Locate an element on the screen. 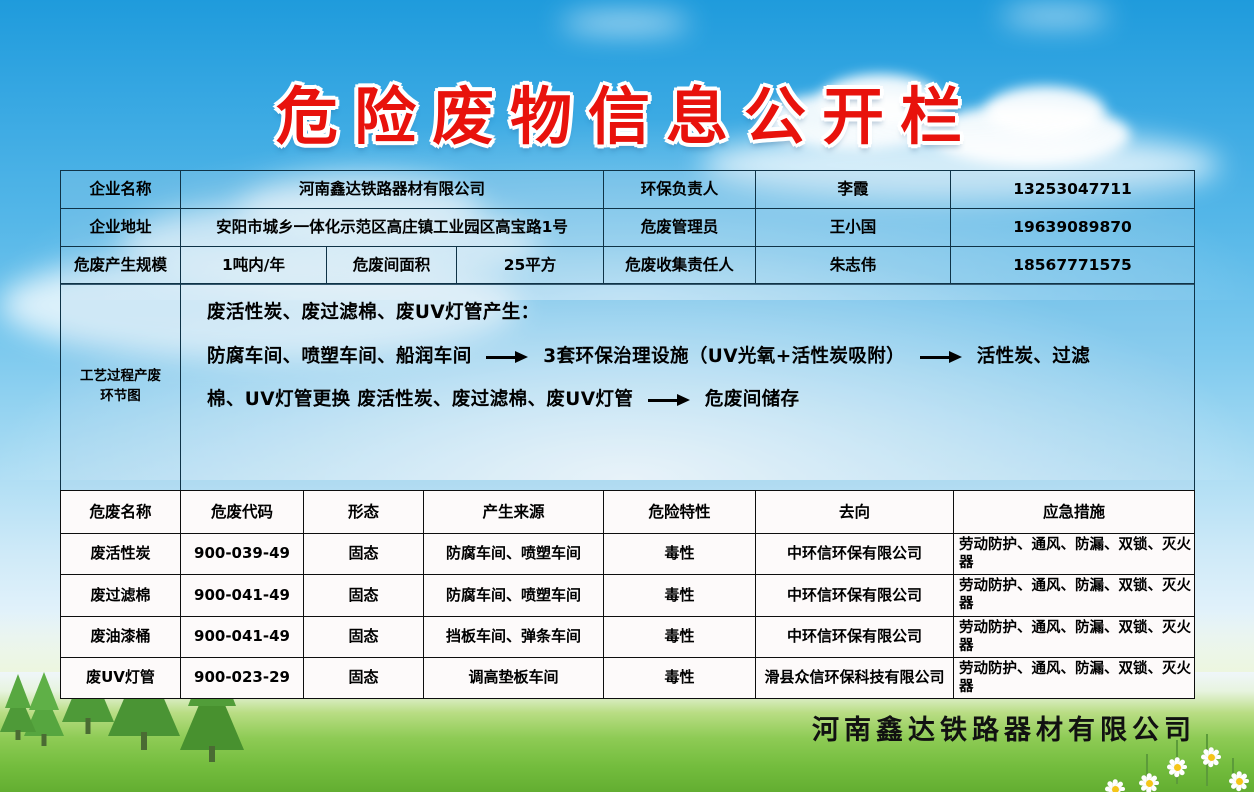  header-waste-state: 形态 is located at coordinates (363, 512).